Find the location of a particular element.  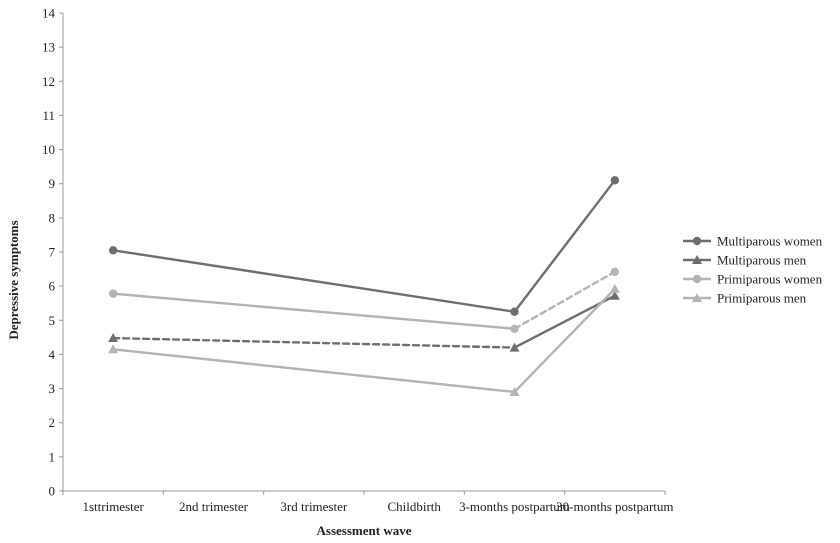

x-tick-label: 2nd trimester is located at coordinates (214, 506).